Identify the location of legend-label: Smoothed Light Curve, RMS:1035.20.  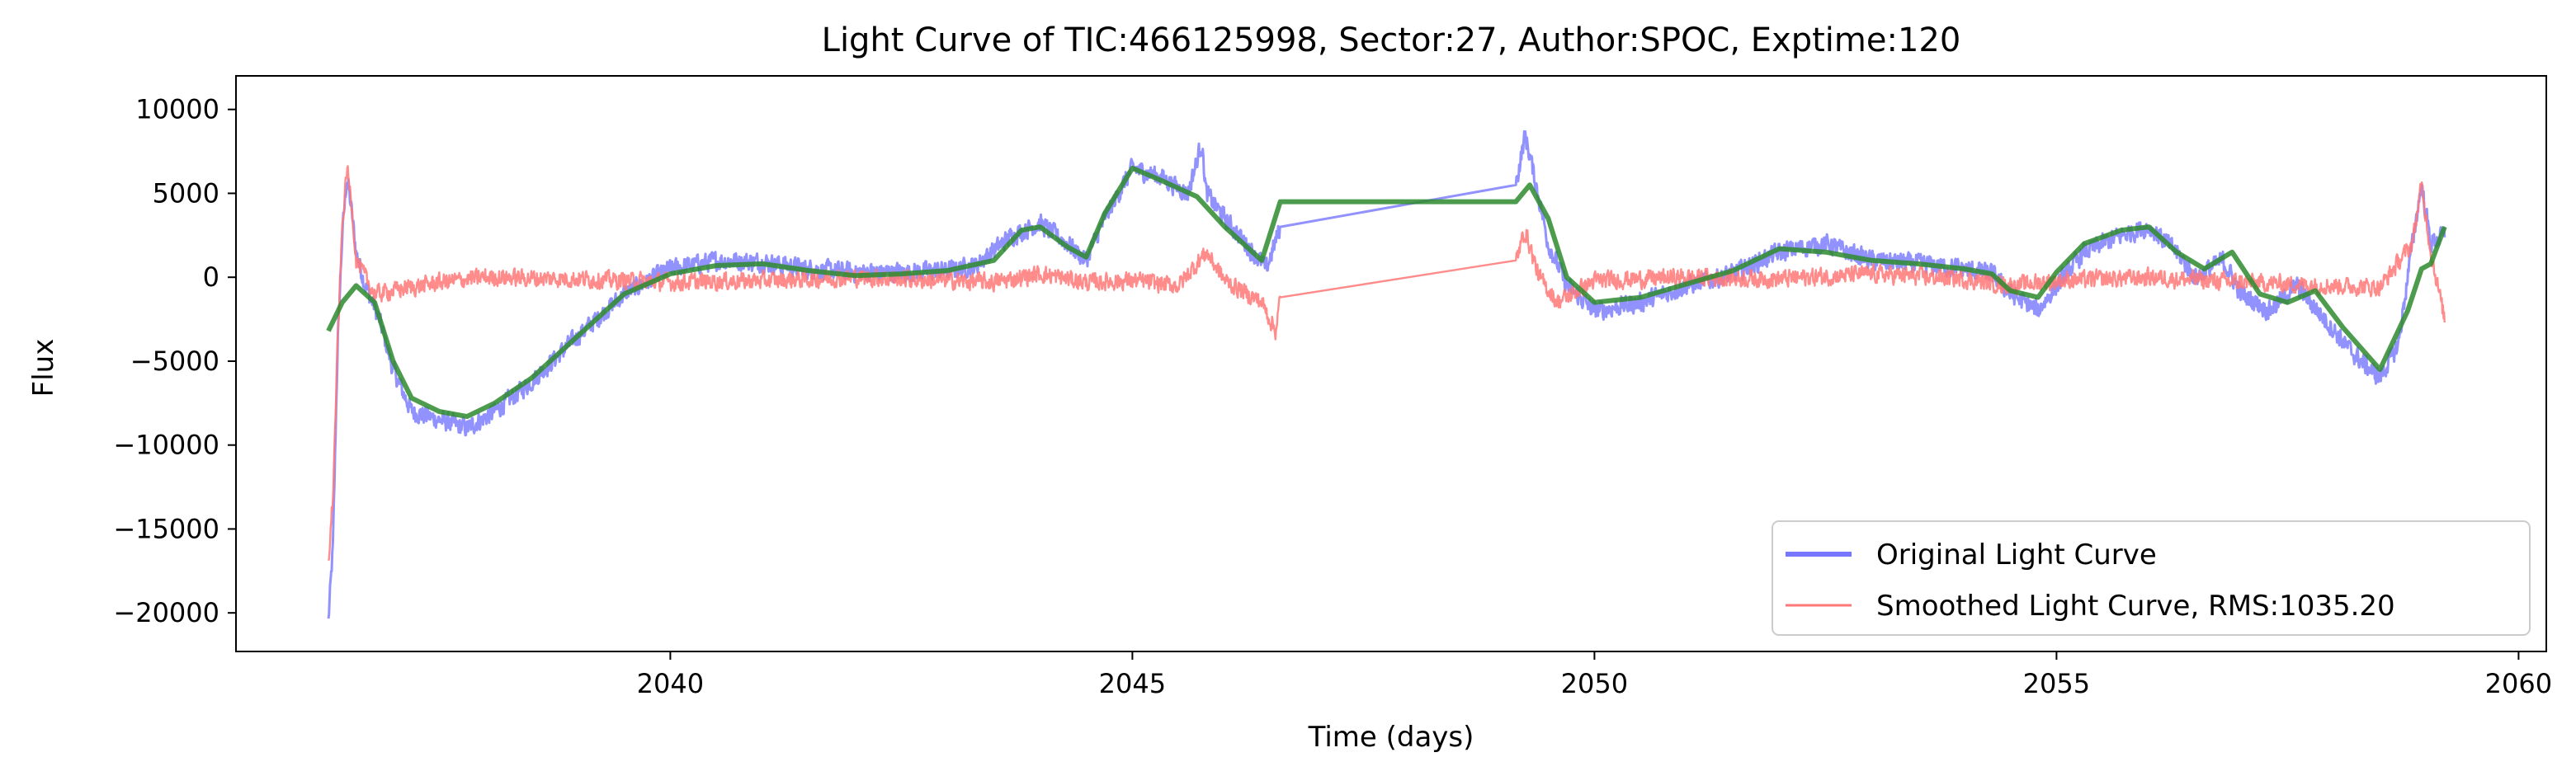
(2135, 606).